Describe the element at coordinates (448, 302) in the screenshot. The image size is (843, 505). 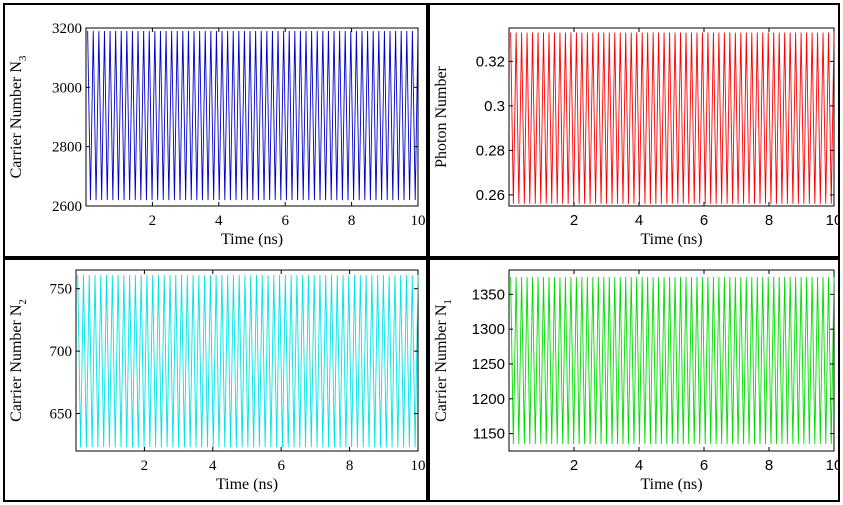
I see `y-axis-label-subscript: 1` at that location.